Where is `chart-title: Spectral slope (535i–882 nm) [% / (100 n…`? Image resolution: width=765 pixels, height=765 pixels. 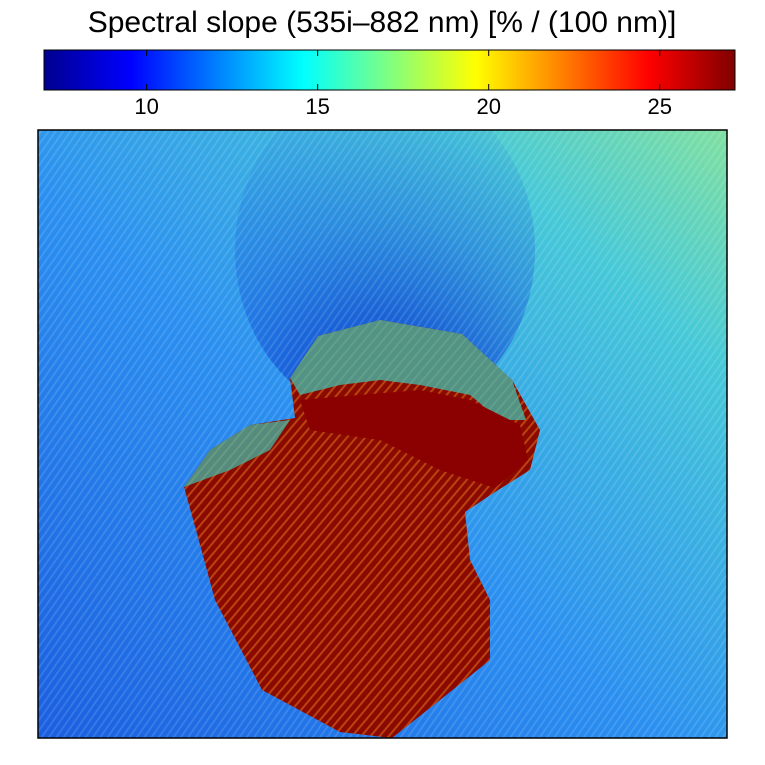 chart-title: Spectral slope (535i–882 nm) [% / (100 n… is located at coordinates (382, 22).